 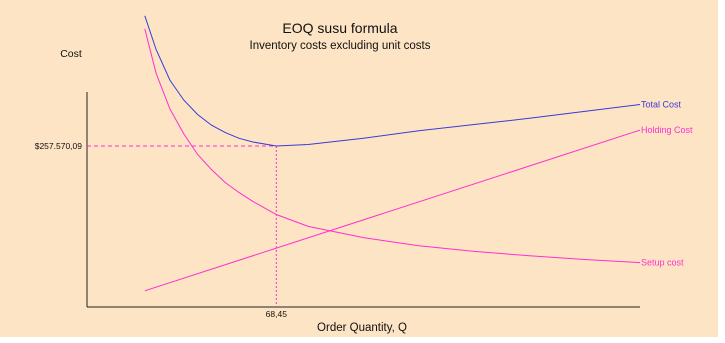 What do you see at coordinates (339, 28) in the screenshot?
I see `chart-title: EOQ susu formula` at bounding box center [339, 28].